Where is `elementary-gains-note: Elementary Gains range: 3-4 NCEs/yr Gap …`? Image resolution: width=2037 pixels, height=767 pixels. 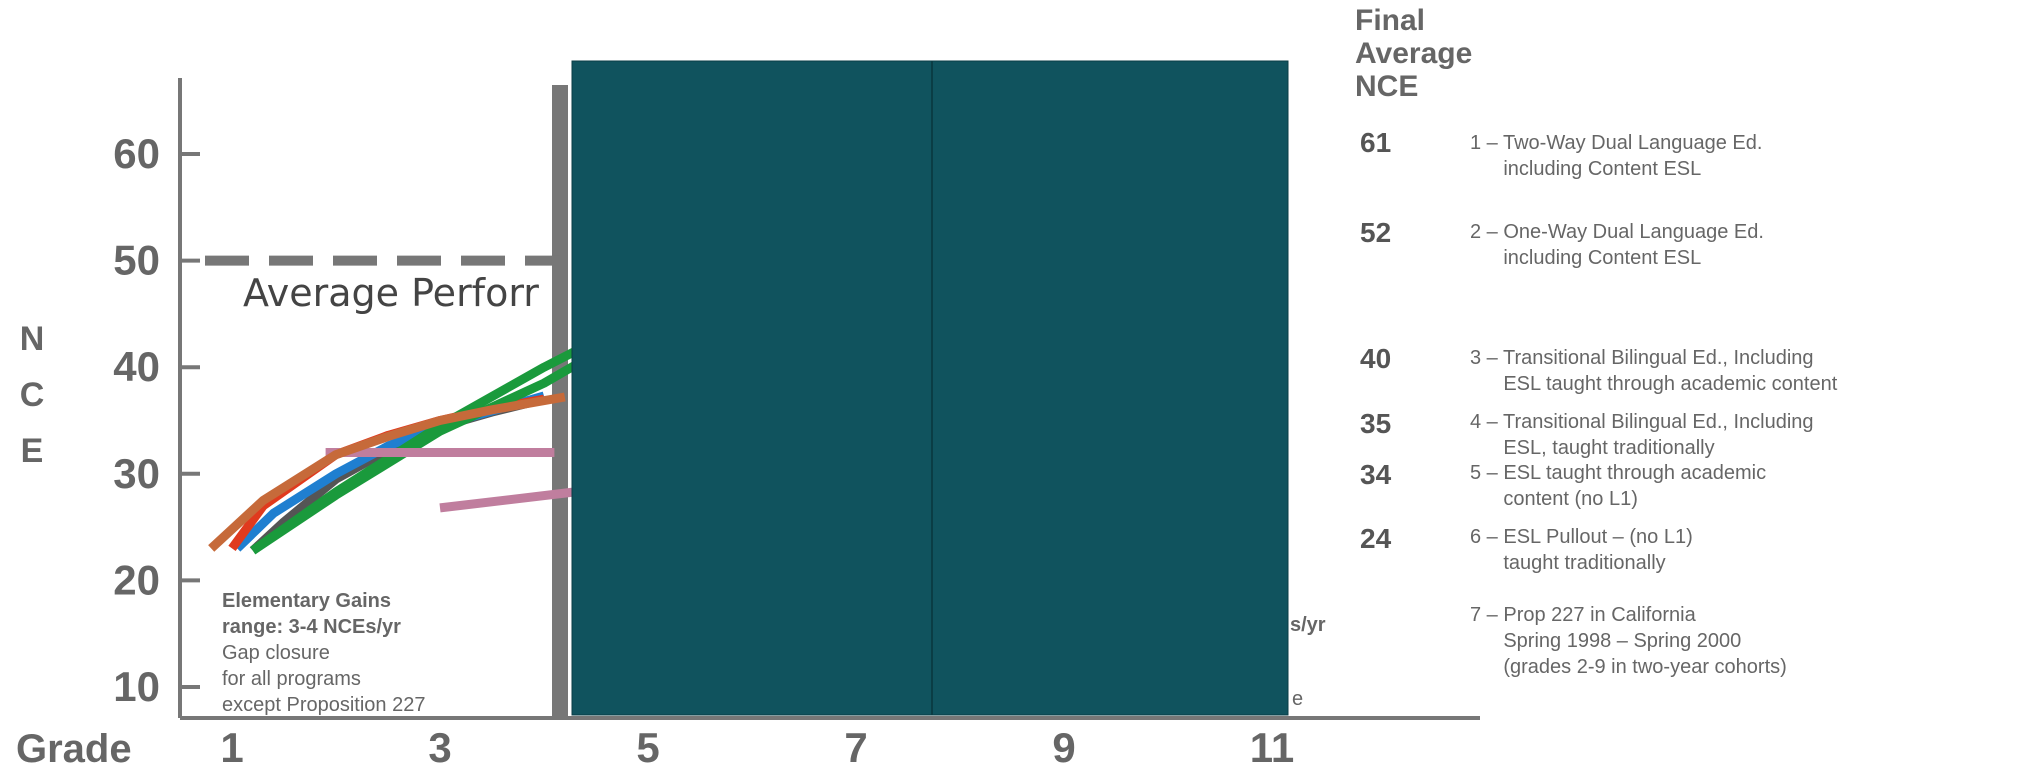 elementary-gains-note: Elementary Gains range: 3-4 NCEs/yr Gap … is located at coordinates (323, 653).